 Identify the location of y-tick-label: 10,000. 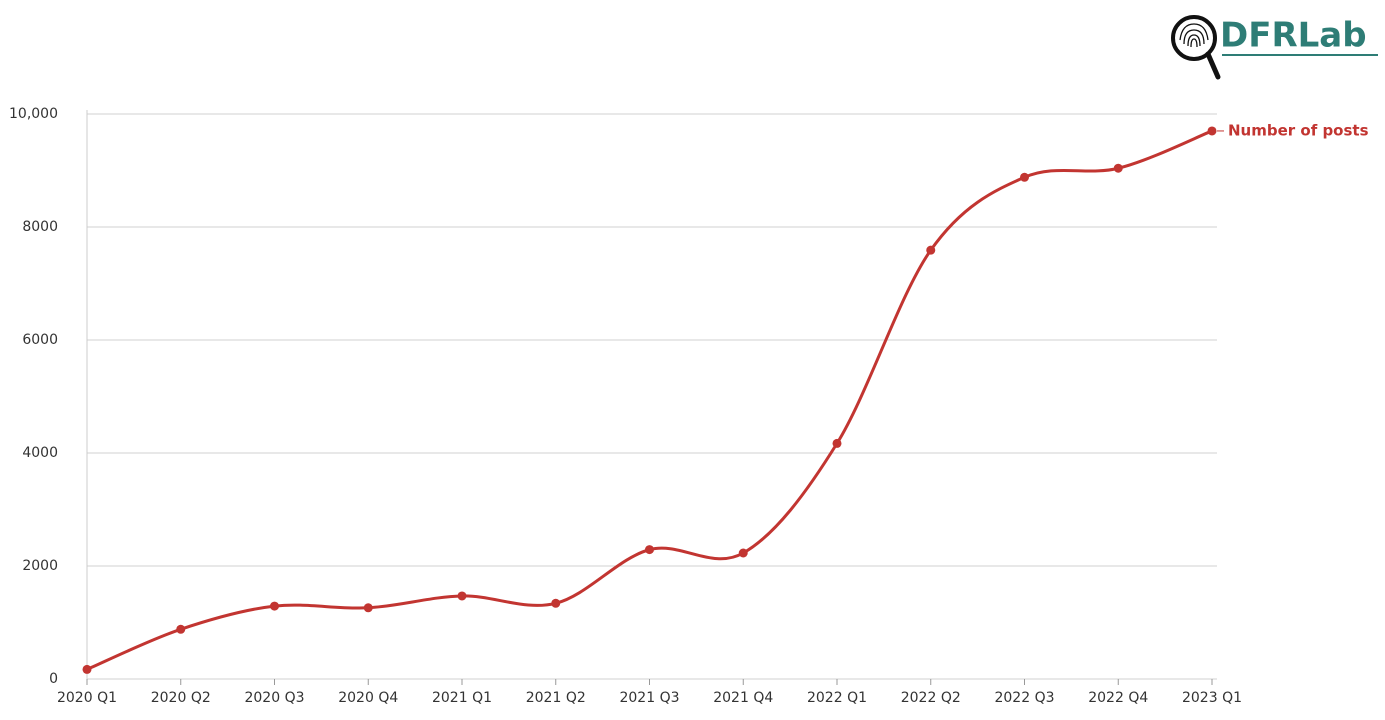
(33, 114).